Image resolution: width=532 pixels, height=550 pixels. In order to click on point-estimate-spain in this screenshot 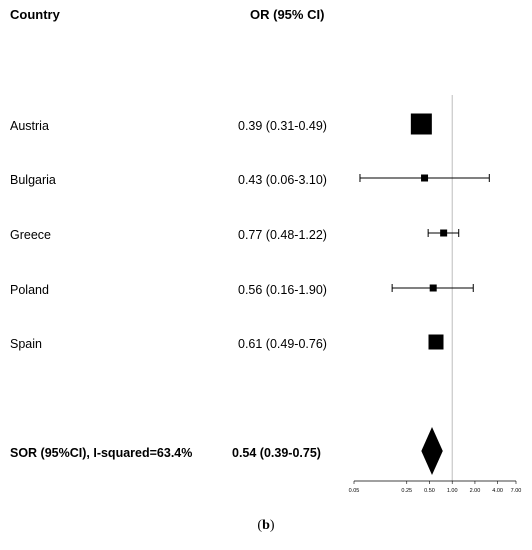, I will do `click(436, 342)`.